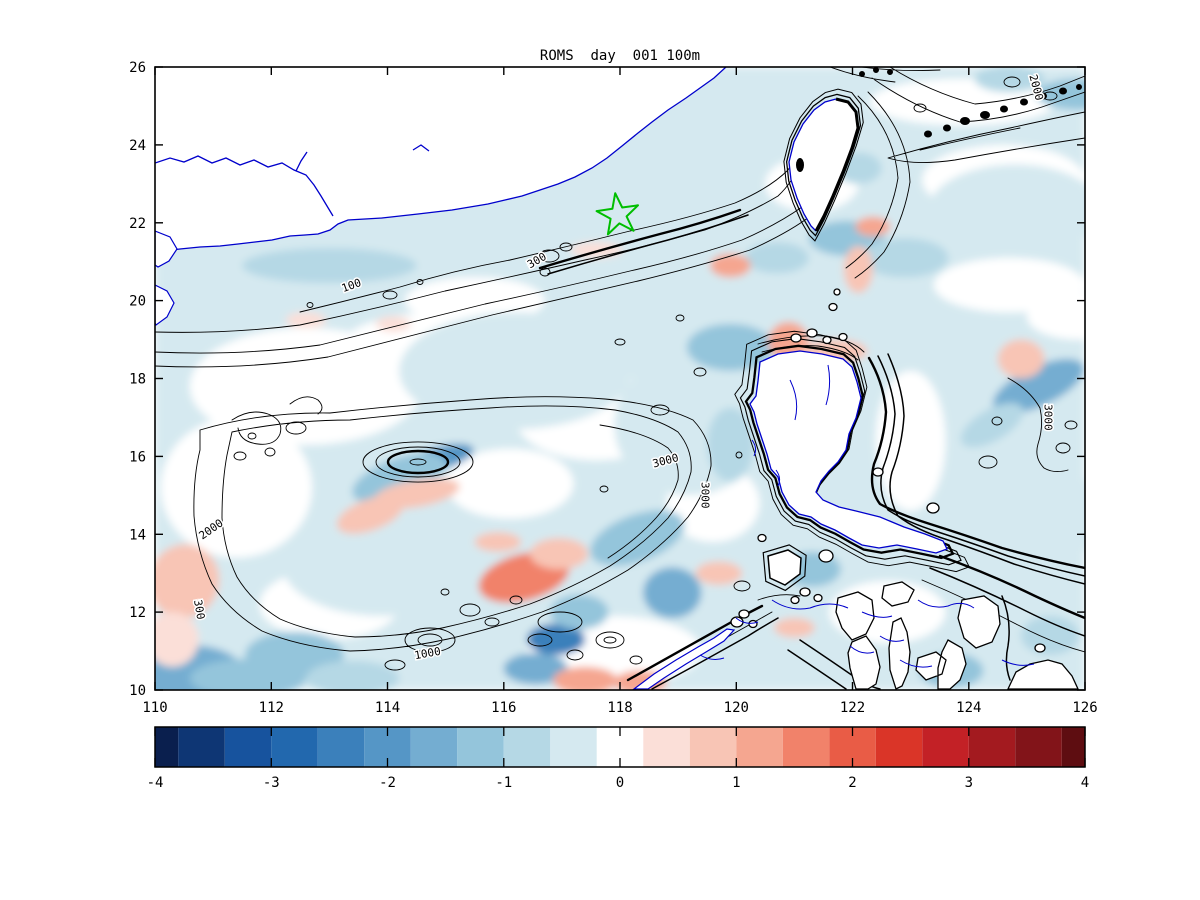 This screenshot has width=1200, height=900. Describe the element at coordinates (852, 708) in the screenshot. I see `x-tick-label: 122` at that location.